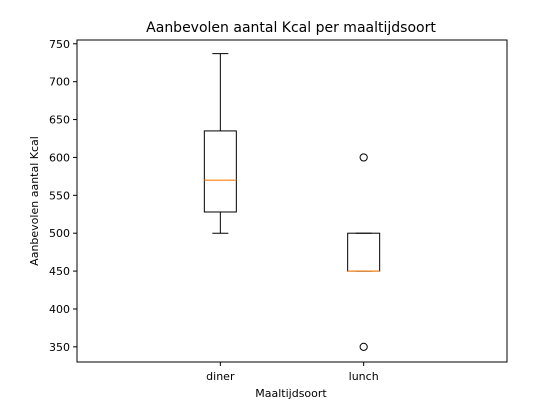 Image resolution: width=534 pixels, height=420 pixels. I want to click on chart-title: Aanbevolen aantal Kcal per maaltijdsoort, so click(291, 28).